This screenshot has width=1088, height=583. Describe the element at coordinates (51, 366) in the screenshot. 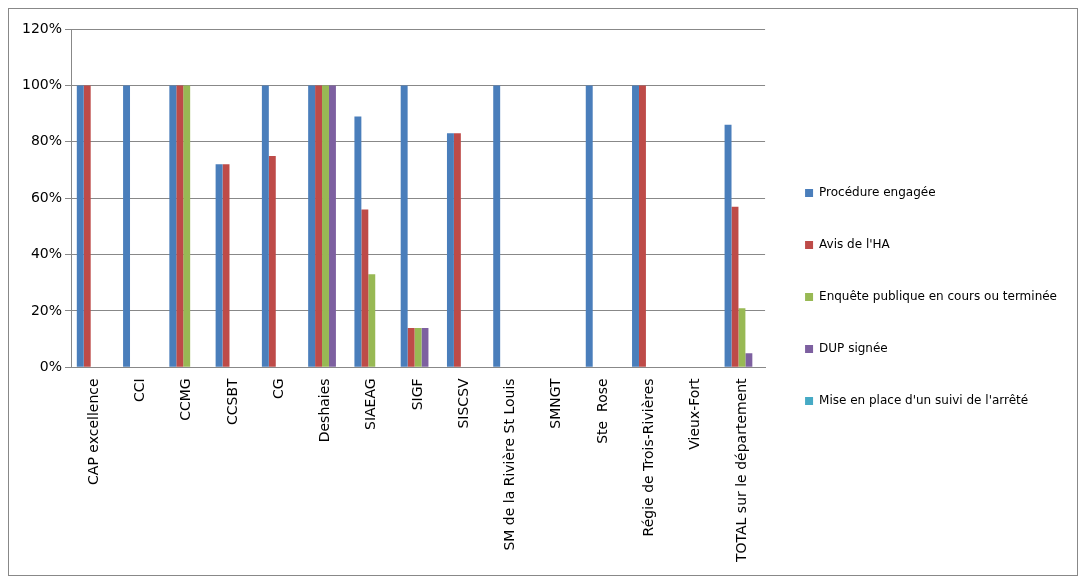

I see `y-tick-label: 0%` at that location.